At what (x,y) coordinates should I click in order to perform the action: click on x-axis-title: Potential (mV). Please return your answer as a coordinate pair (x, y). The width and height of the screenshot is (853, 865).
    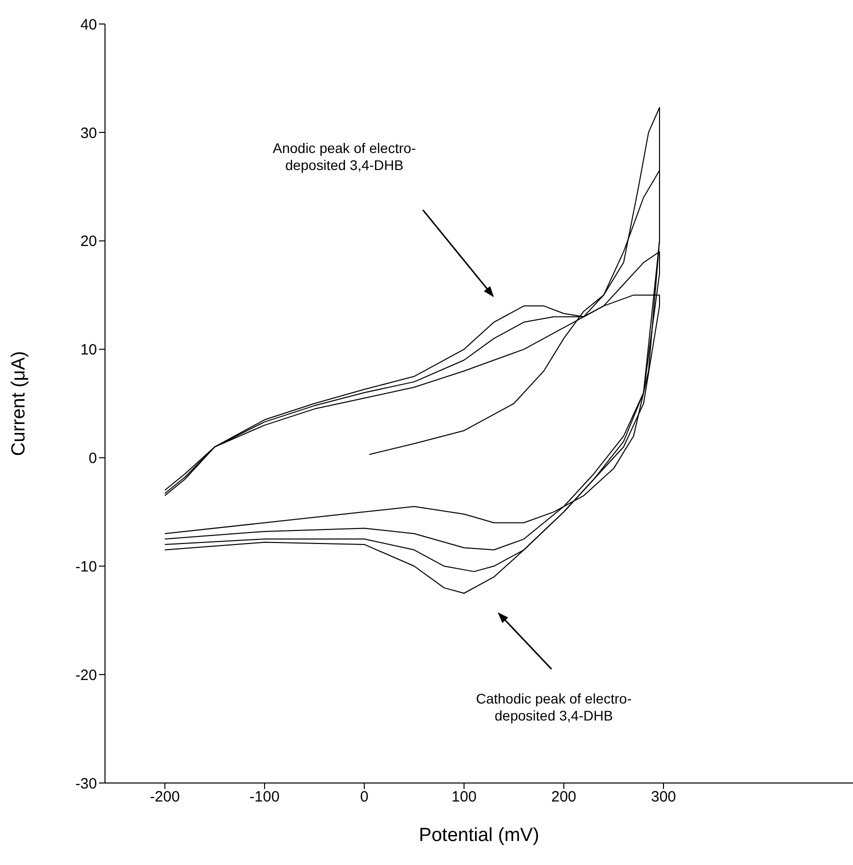
    Looking at the image, I should click on (479, 835).